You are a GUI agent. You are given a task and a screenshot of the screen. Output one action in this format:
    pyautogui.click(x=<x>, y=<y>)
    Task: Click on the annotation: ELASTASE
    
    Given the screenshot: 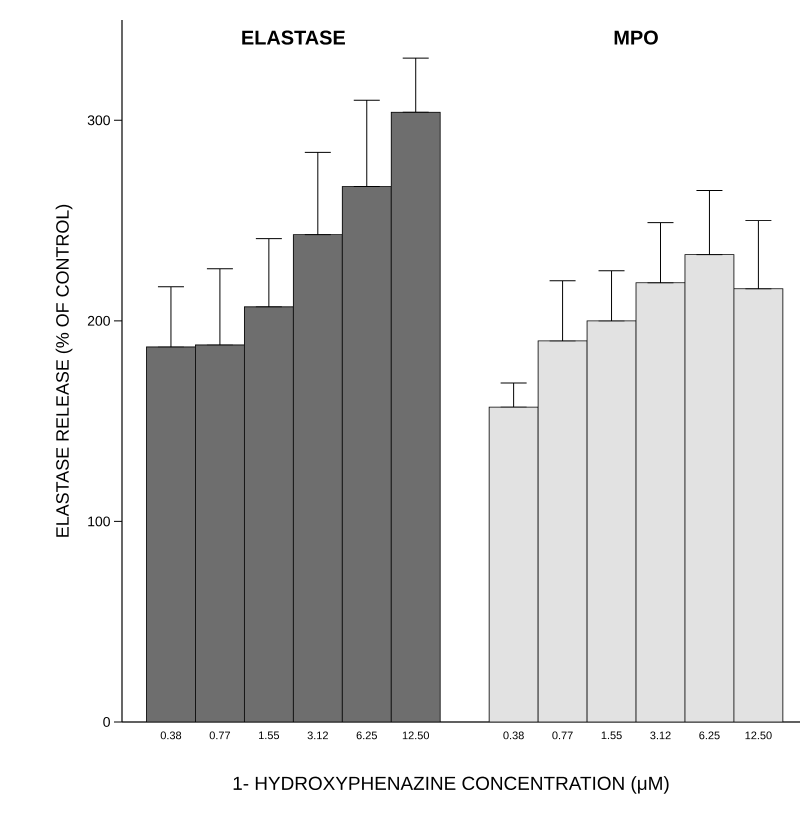 What is the action you would take?
    pyautogui.click(x=293, y=37)
    